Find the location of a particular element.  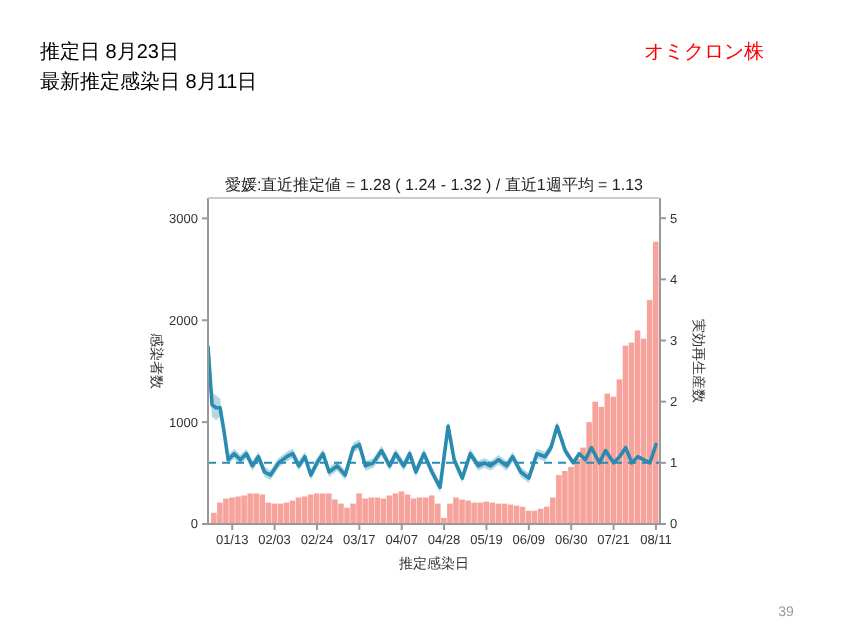

text: 最新推定感染日 8月11日 is located at coordinates (149, 82).